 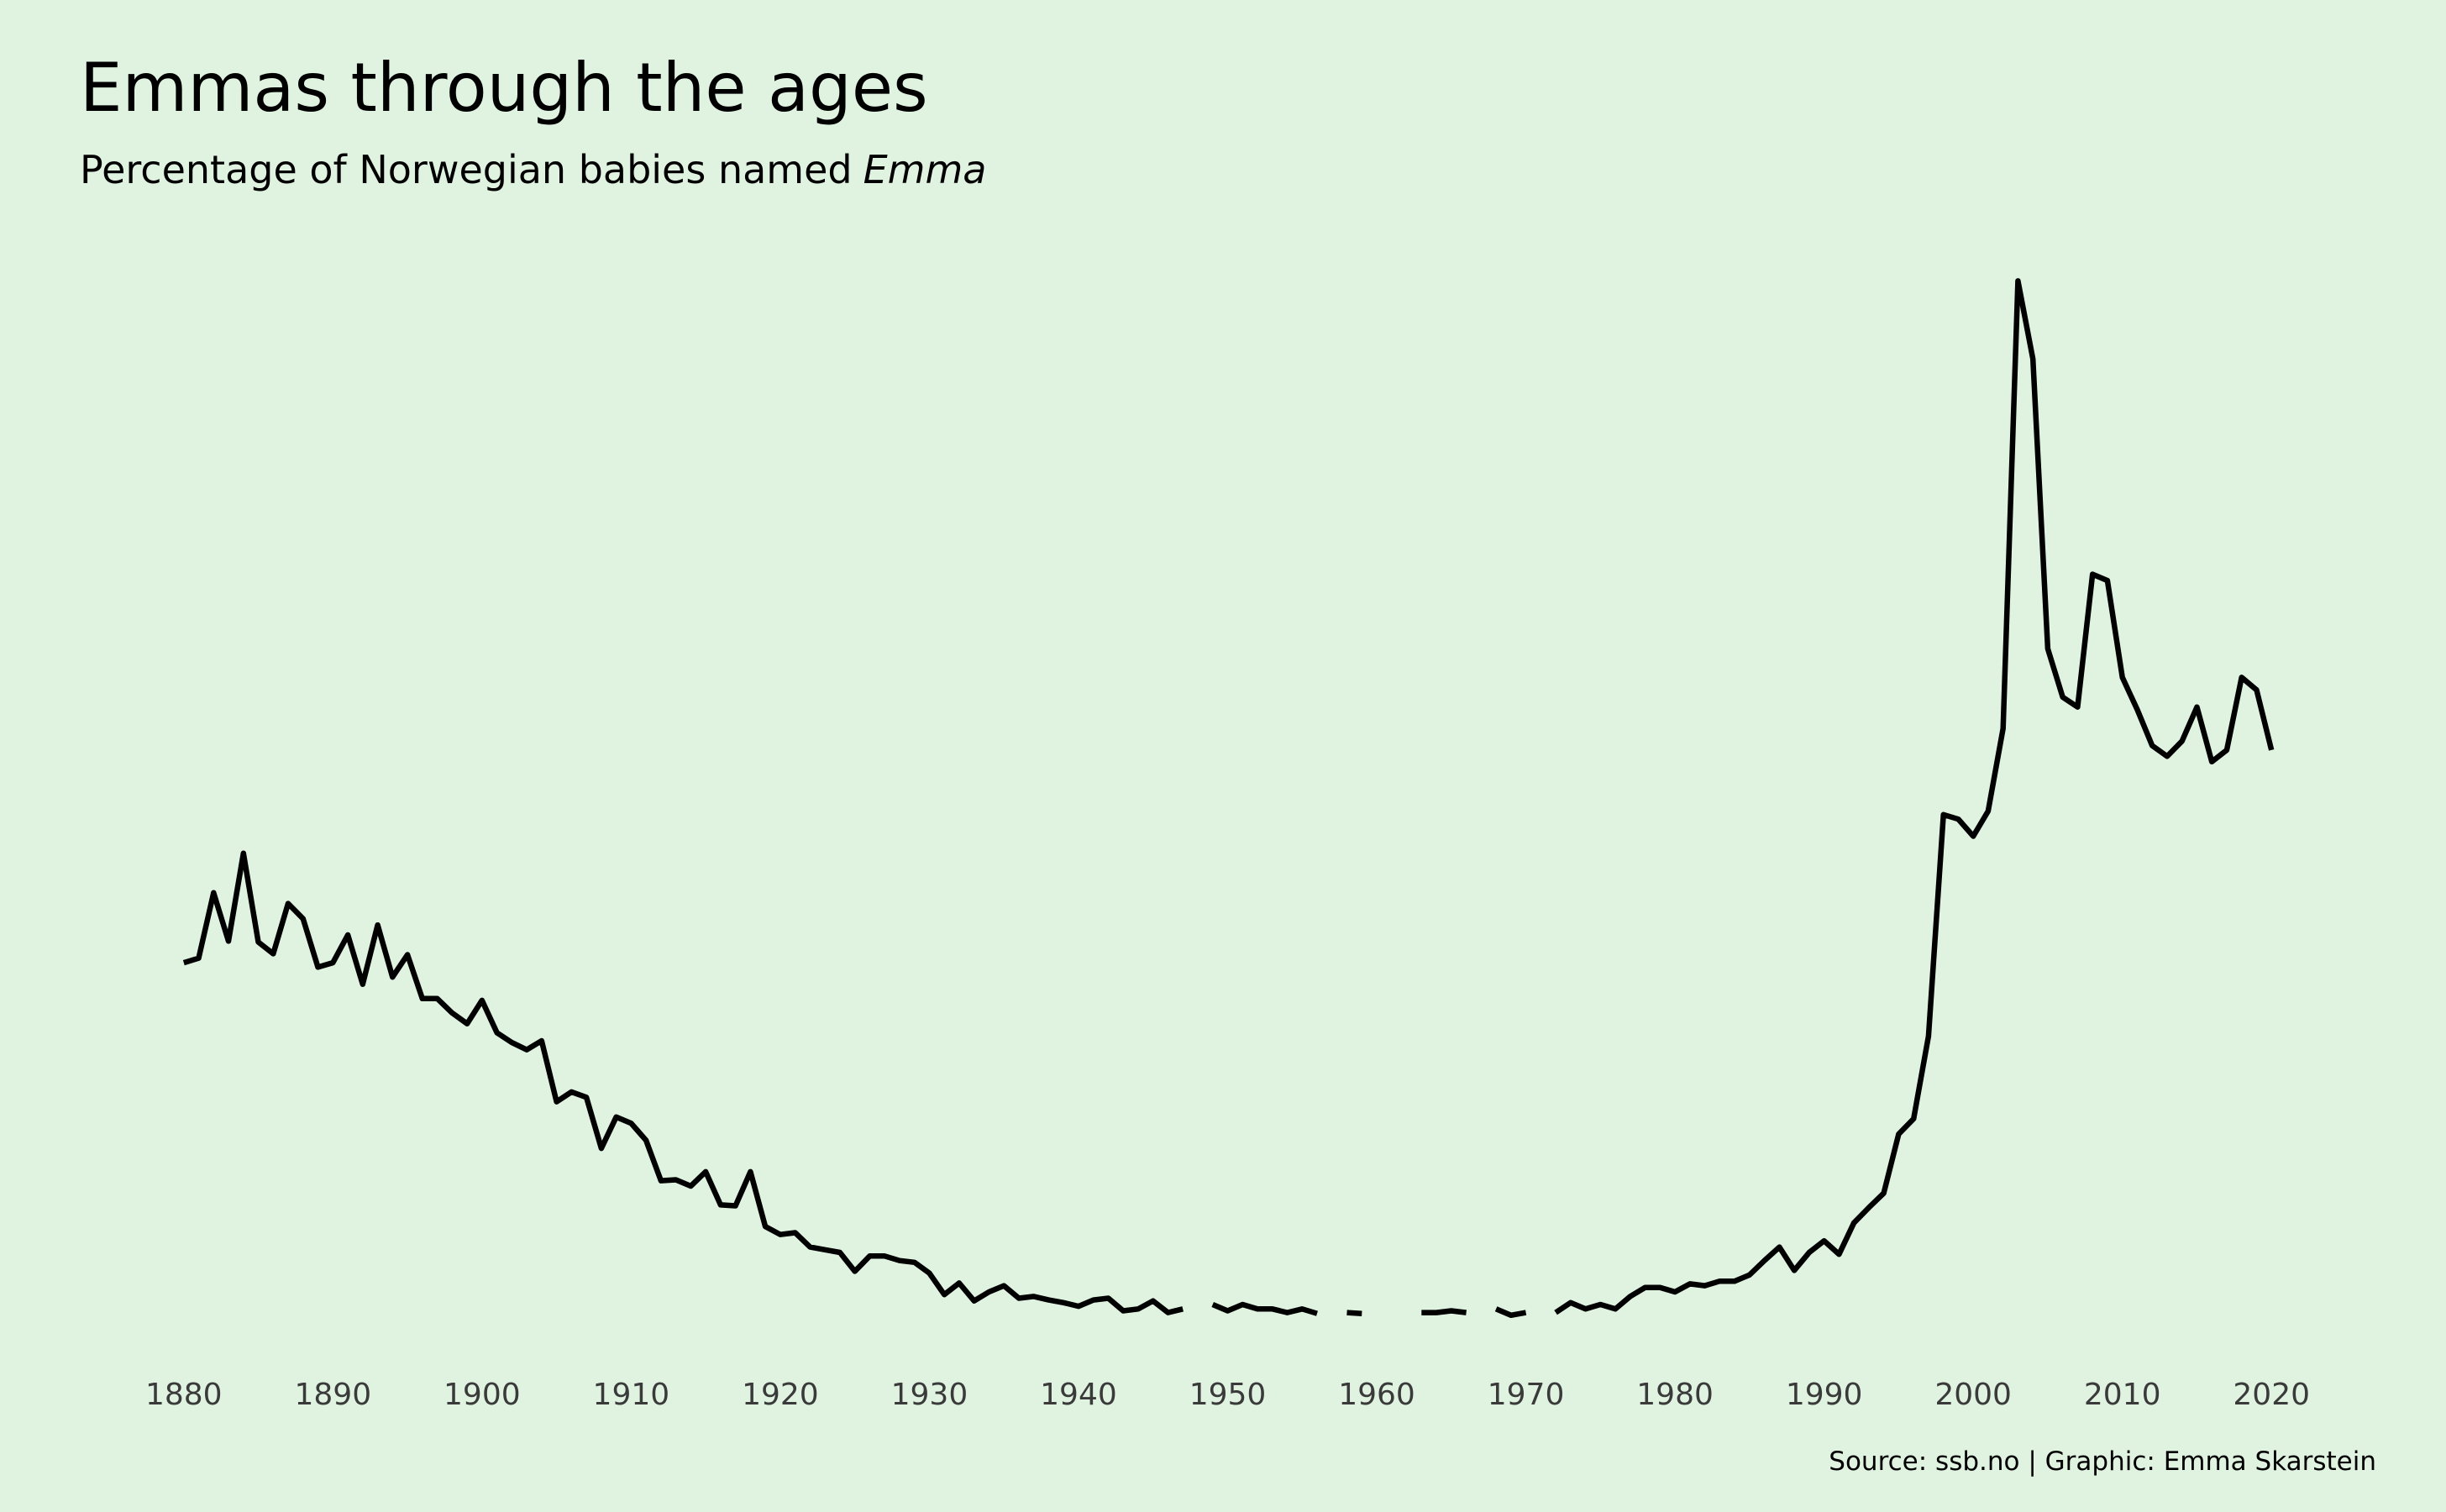 What do you see at coordinates (483, 1395) in the screenshot?
I see `x-tick-label: 1900` at bounding box center [483, 1395].